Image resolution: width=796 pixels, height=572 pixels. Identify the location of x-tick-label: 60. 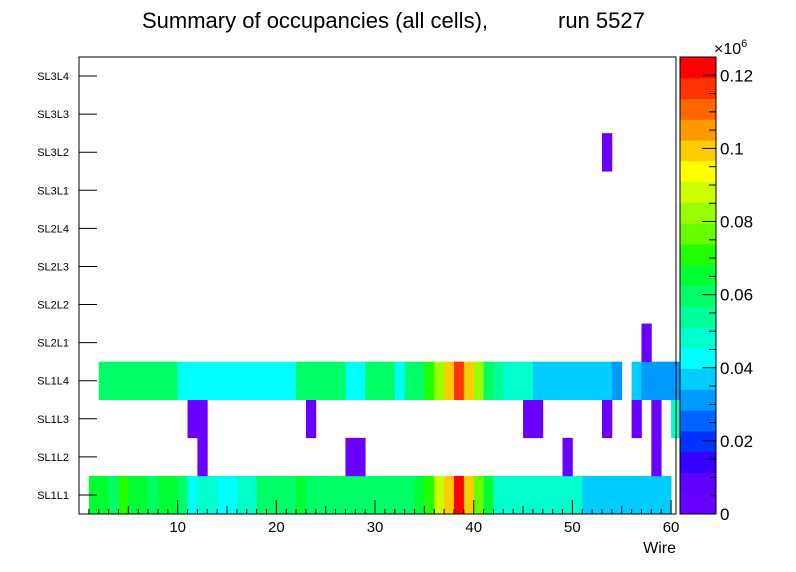
(671, 527).